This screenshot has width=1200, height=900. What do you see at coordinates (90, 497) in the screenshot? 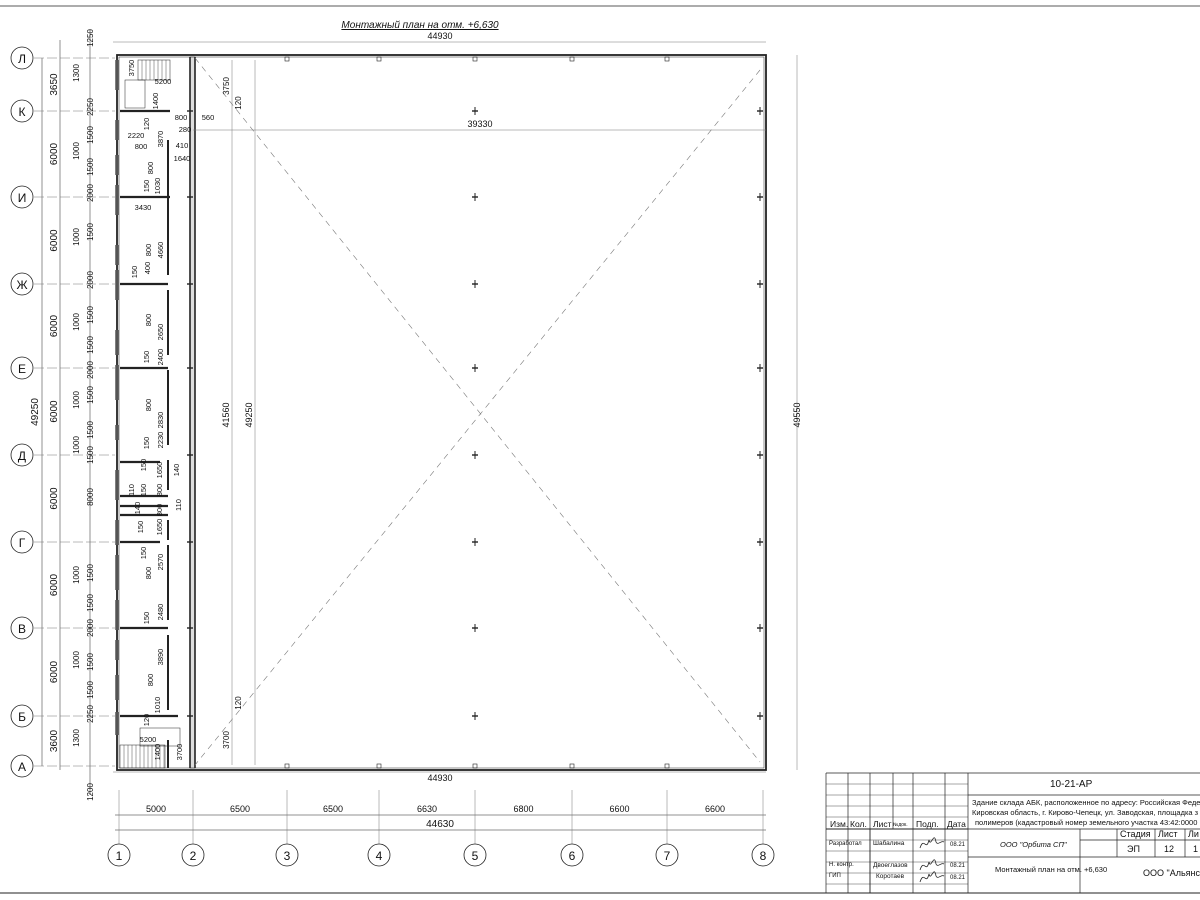
I see `row-minor-label: 8000` at bounding box center [90, 497].